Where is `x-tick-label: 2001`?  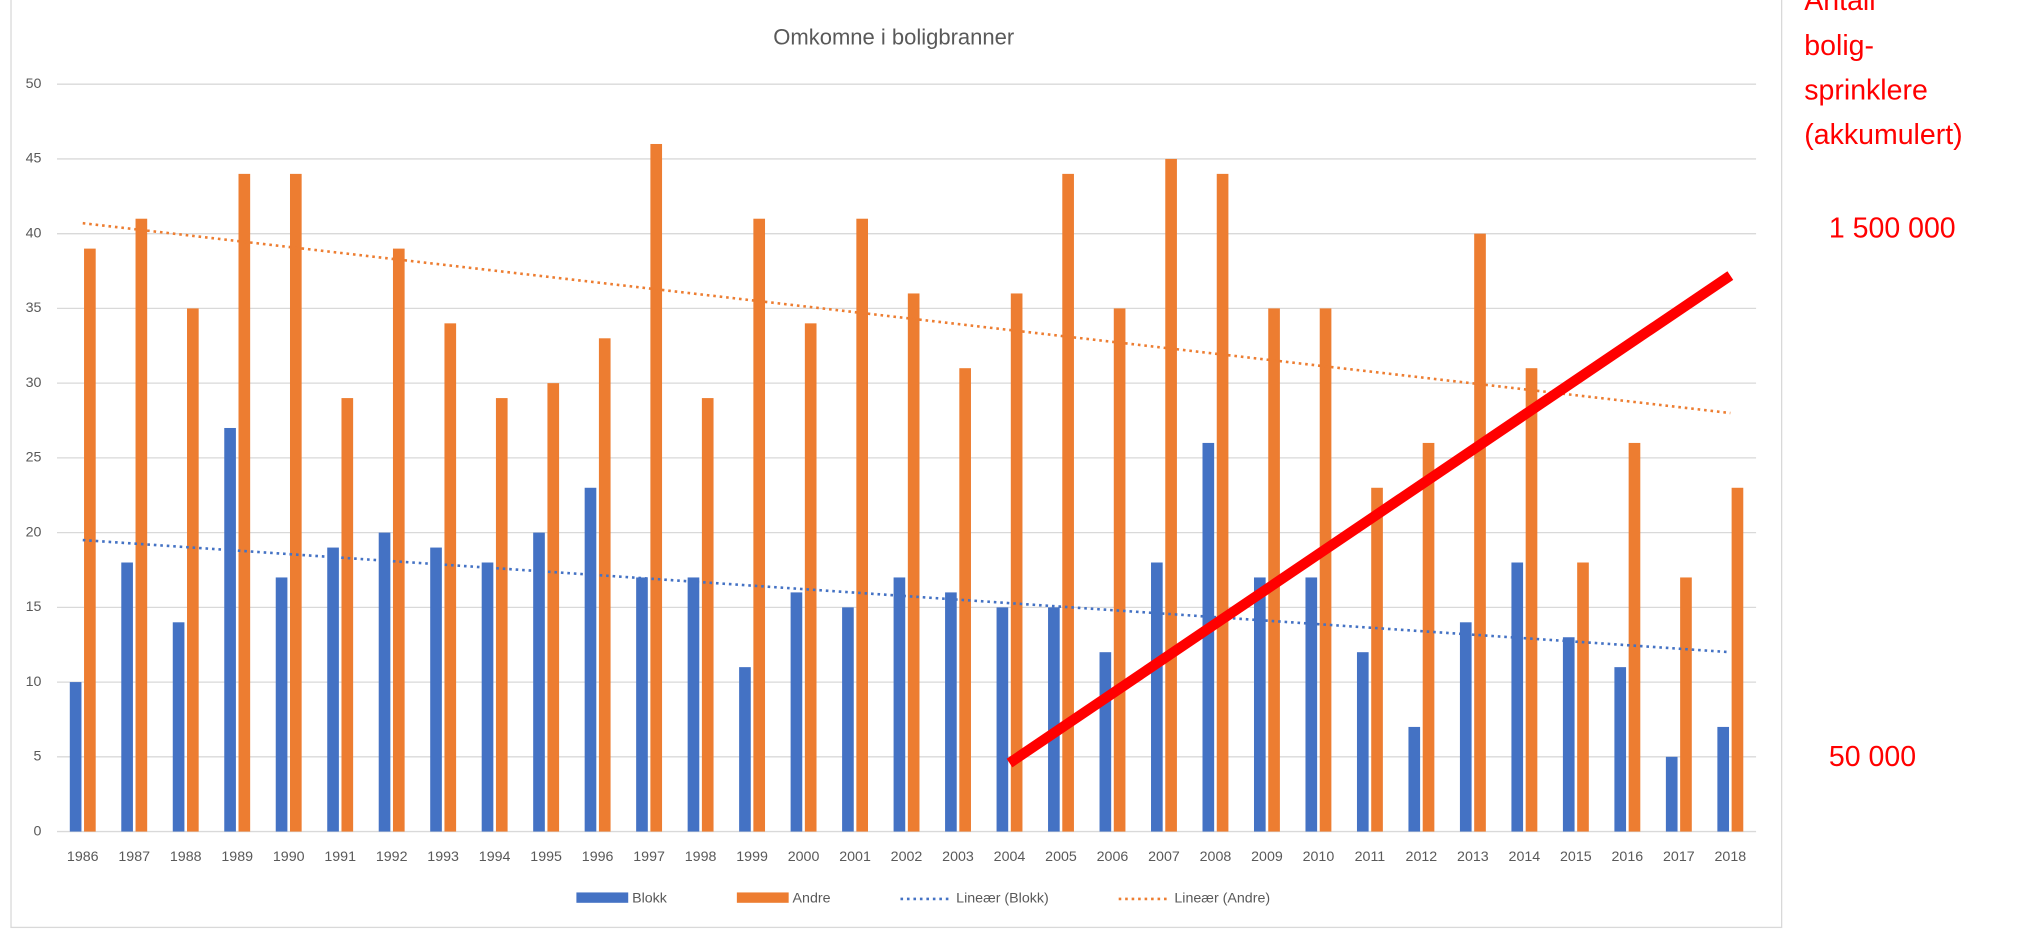
x-tick-label: 2001 is located at coordinates (855, 857).